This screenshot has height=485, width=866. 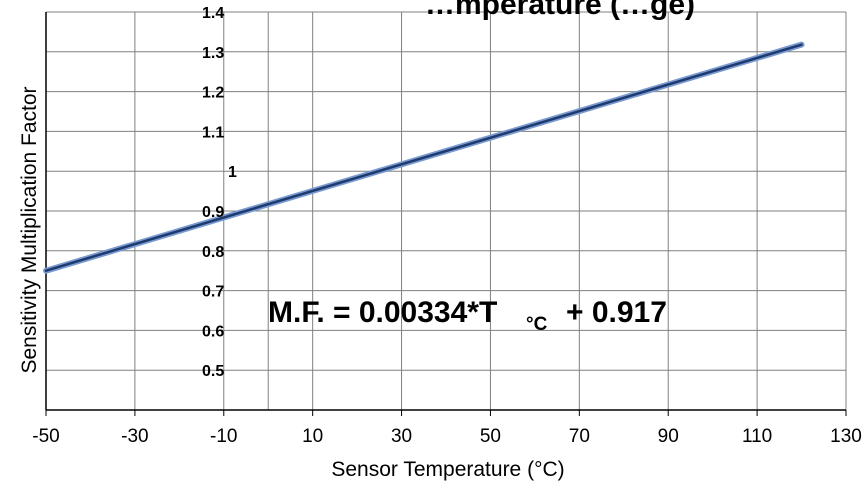 What do you see at coordinates (312, 436) in the screenshot?
I see `x-tick-label: 10` at bounding box center [312, 436].